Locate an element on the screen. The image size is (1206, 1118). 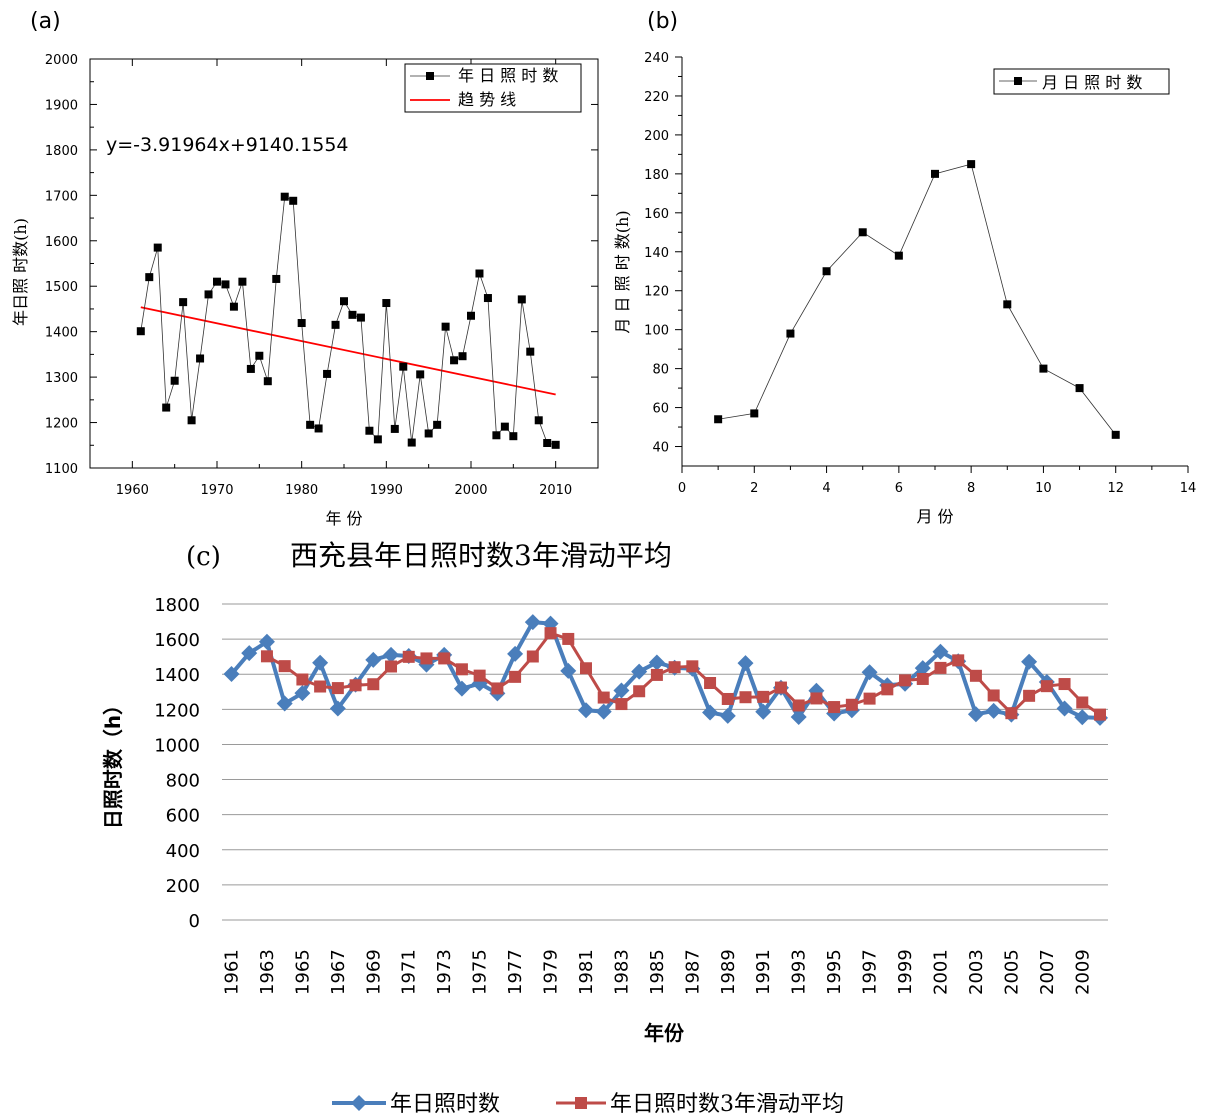
panel-b-markers is located at coordinates (917, 299).